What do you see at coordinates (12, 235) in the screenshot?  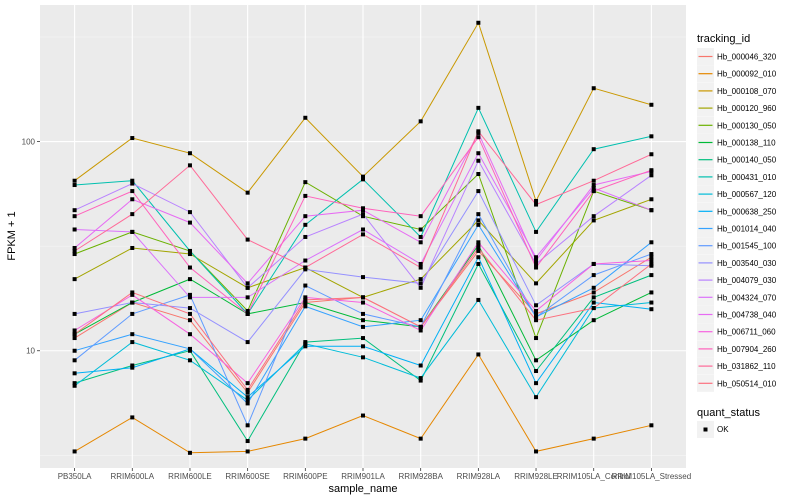 I see `y-axis-title: FPKM + 1` at bounding box center [12, 235].